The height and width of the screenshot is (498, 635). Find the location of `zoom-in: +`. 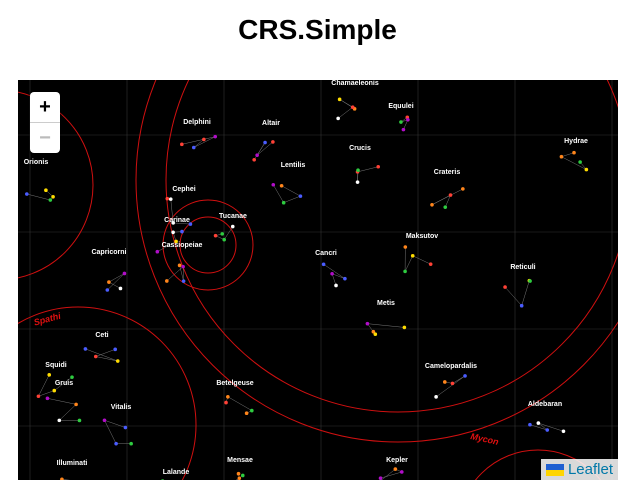

zoom-in: + is located at coordinates (45, 107).